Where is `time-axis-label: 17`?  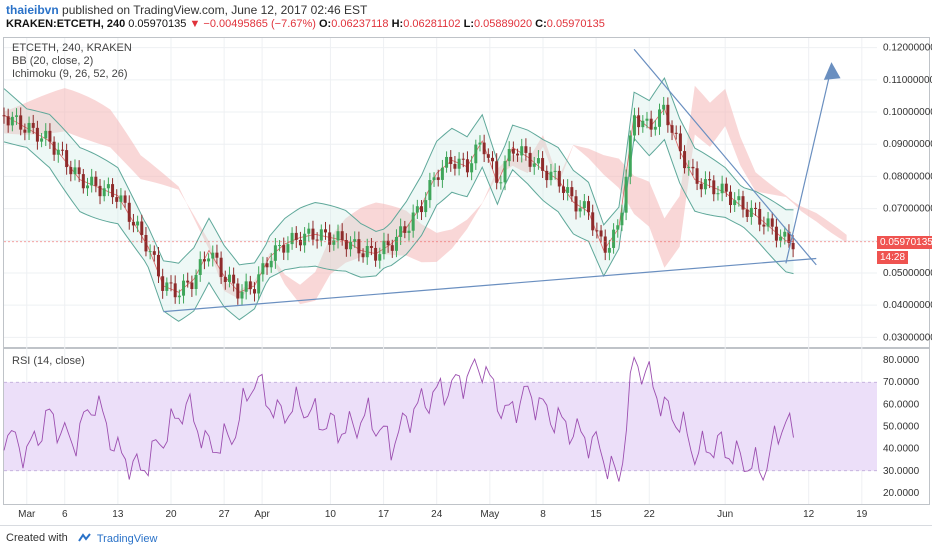
time-axis-label: 17 is located at coordinates (384, 514).